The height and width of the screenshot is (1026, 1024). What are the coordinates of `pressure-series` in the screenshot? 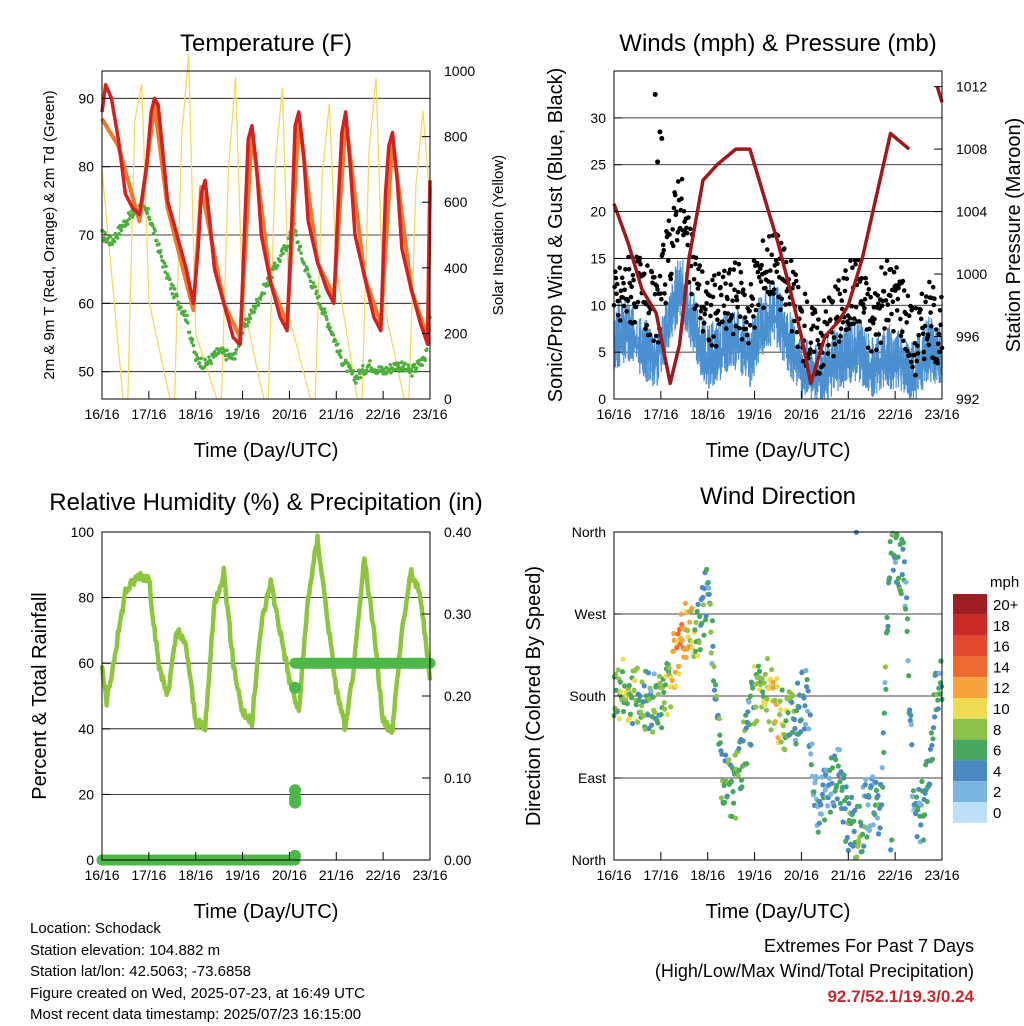 It's located at (778, 236).